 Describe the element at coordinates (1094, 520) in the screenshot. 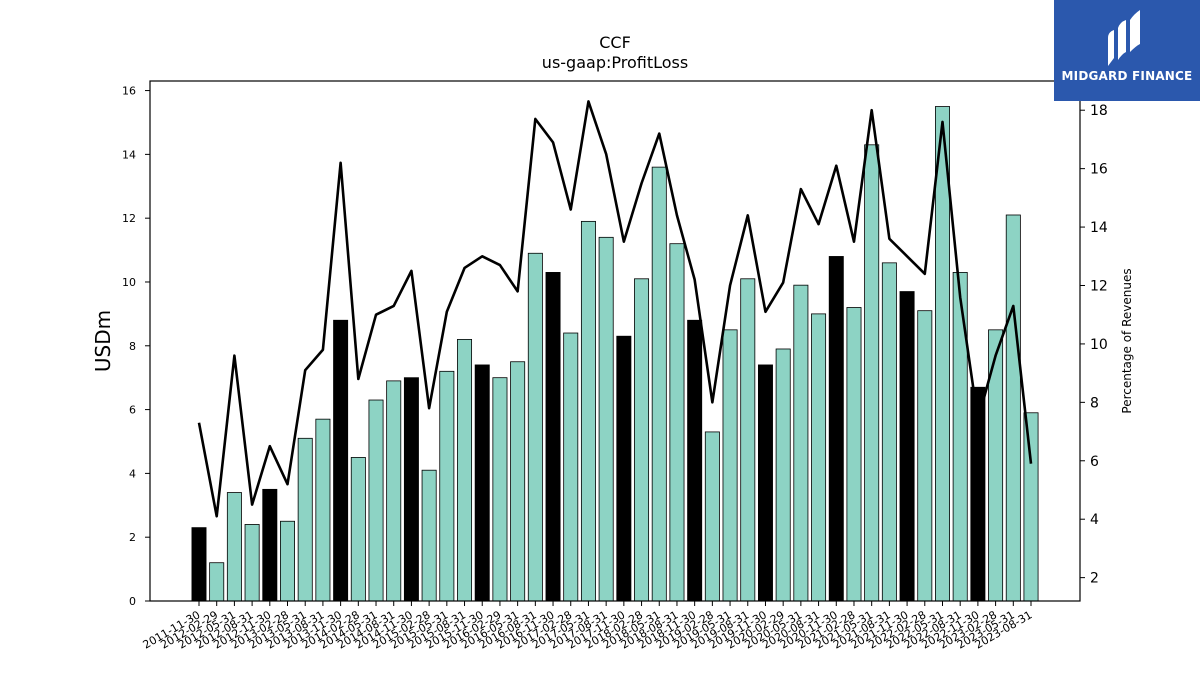

I see `y-tick-label-right: 4` at that location.